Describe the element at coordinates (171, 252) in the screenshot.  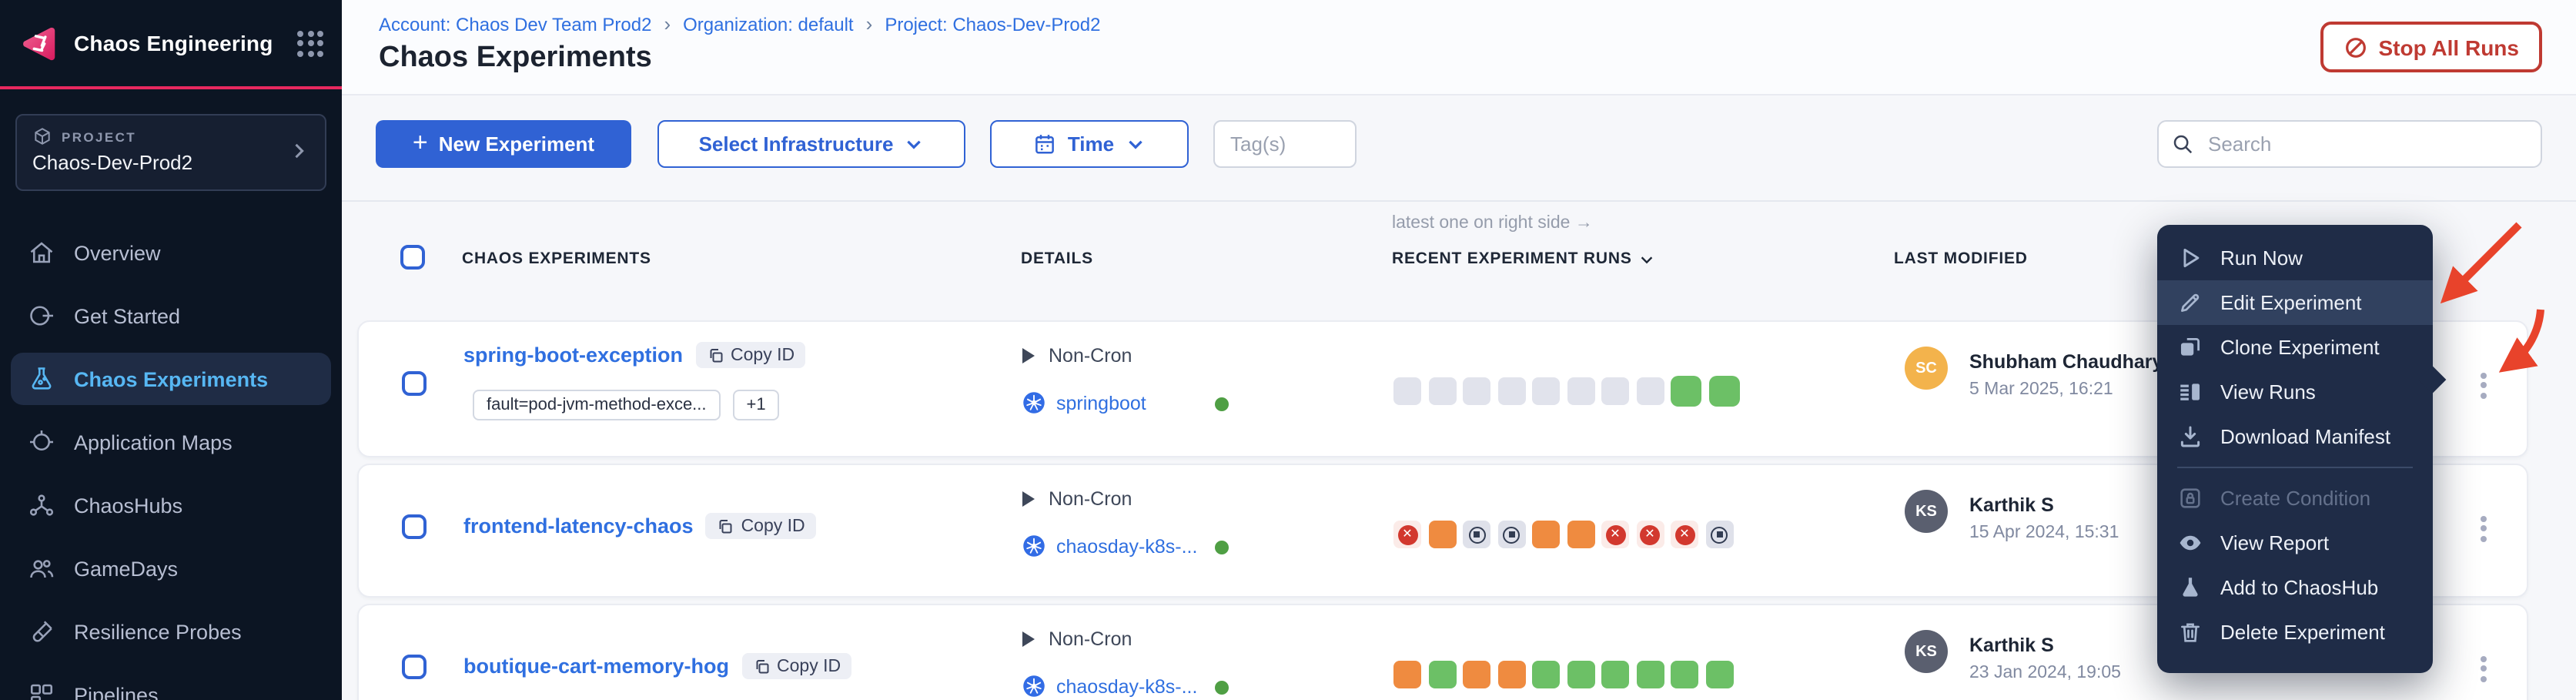
I see `sidebar-item-overview: Overview` at that location.